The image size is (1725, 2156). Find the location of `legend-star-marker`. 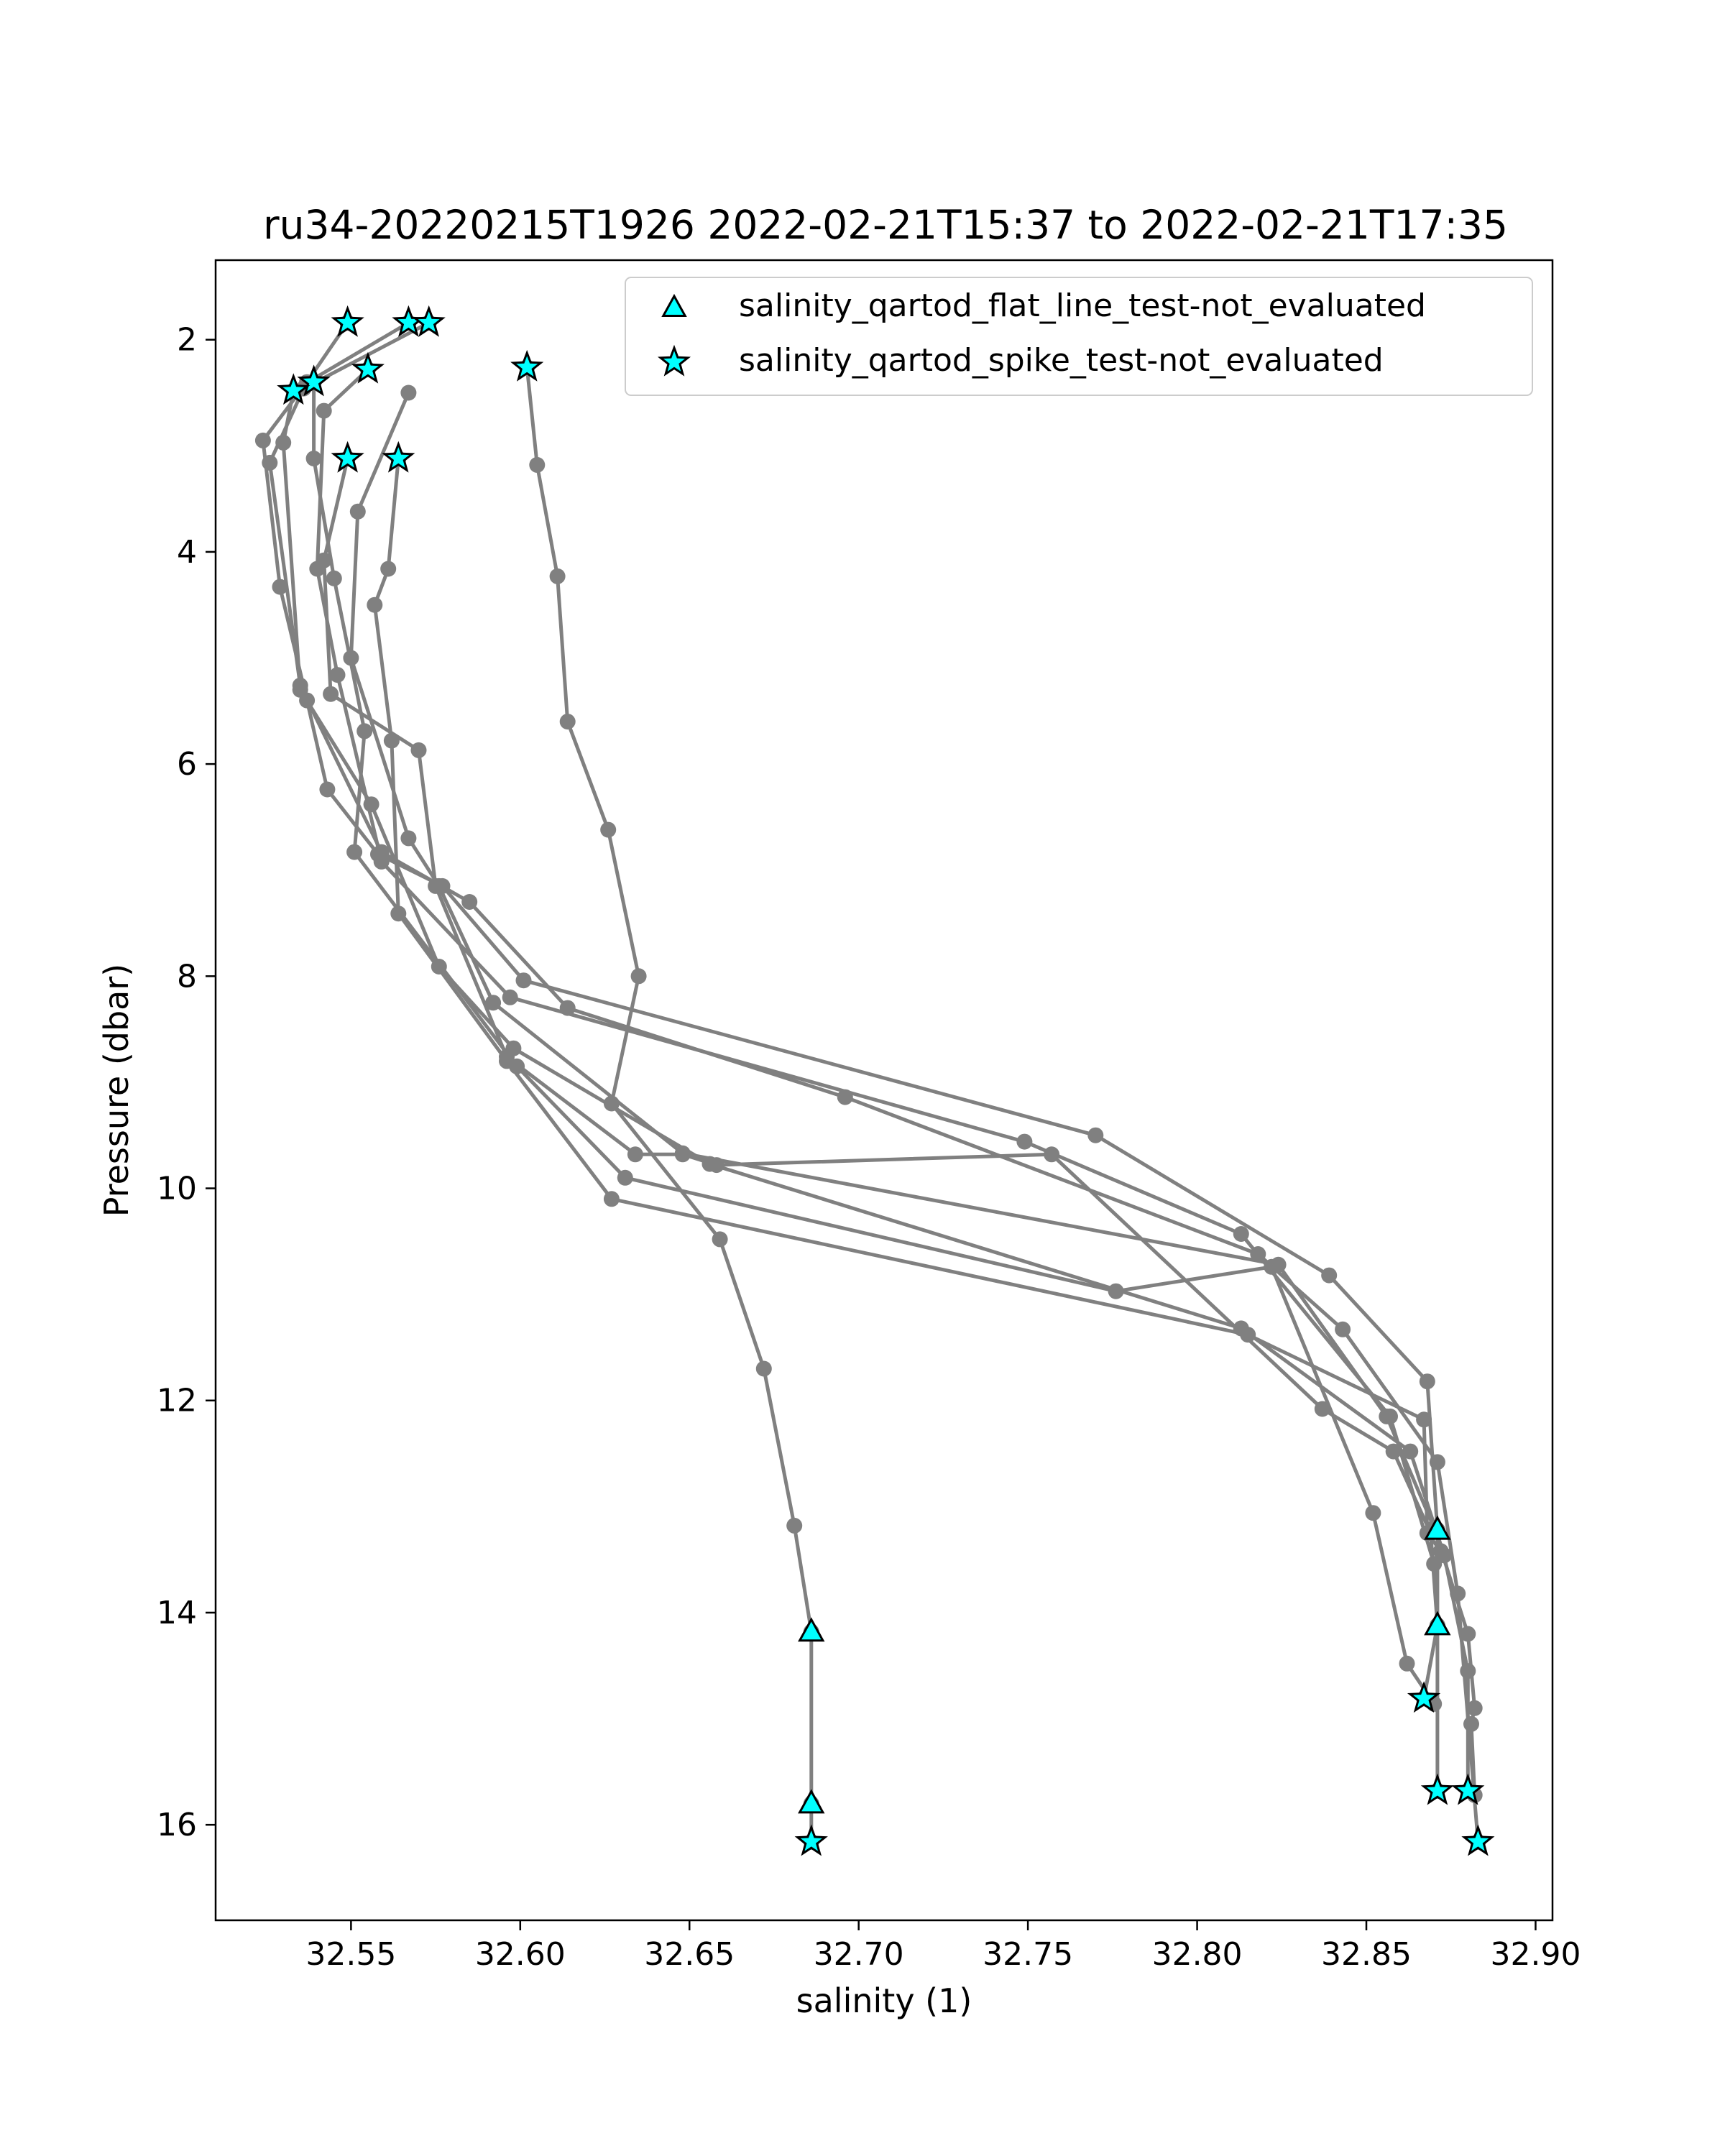

legend-star-marker is located at coordinates (674, 361).